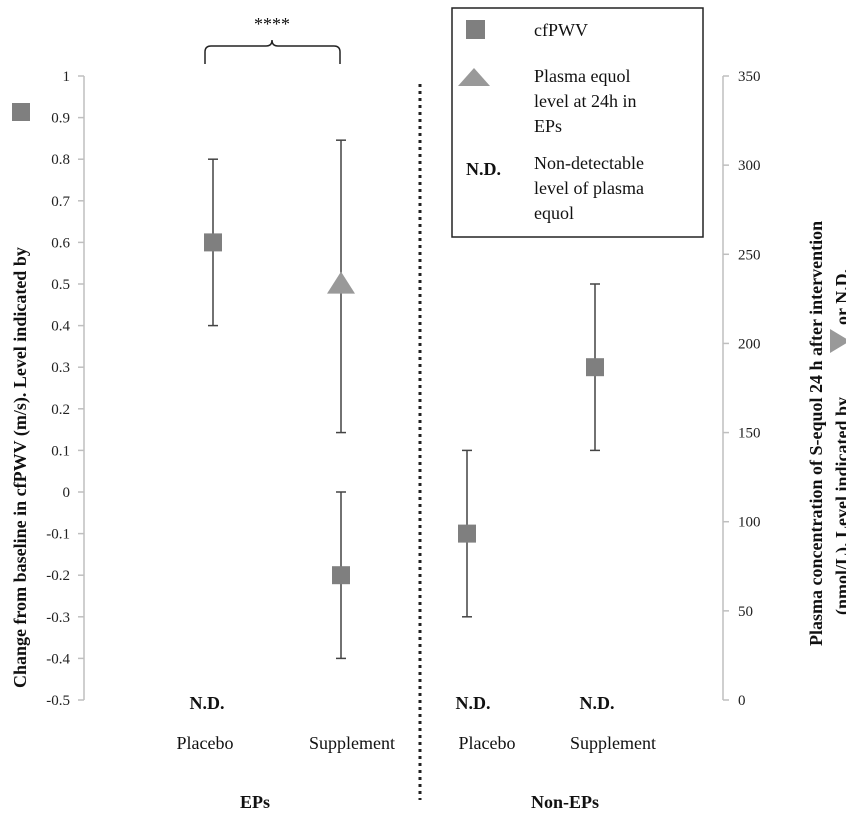 The height and width of the screenshot is (815, 846). Describe the element at coordinates (483, 169) in the screenshot. I see `legend-nd-key: N.D.` at that location.